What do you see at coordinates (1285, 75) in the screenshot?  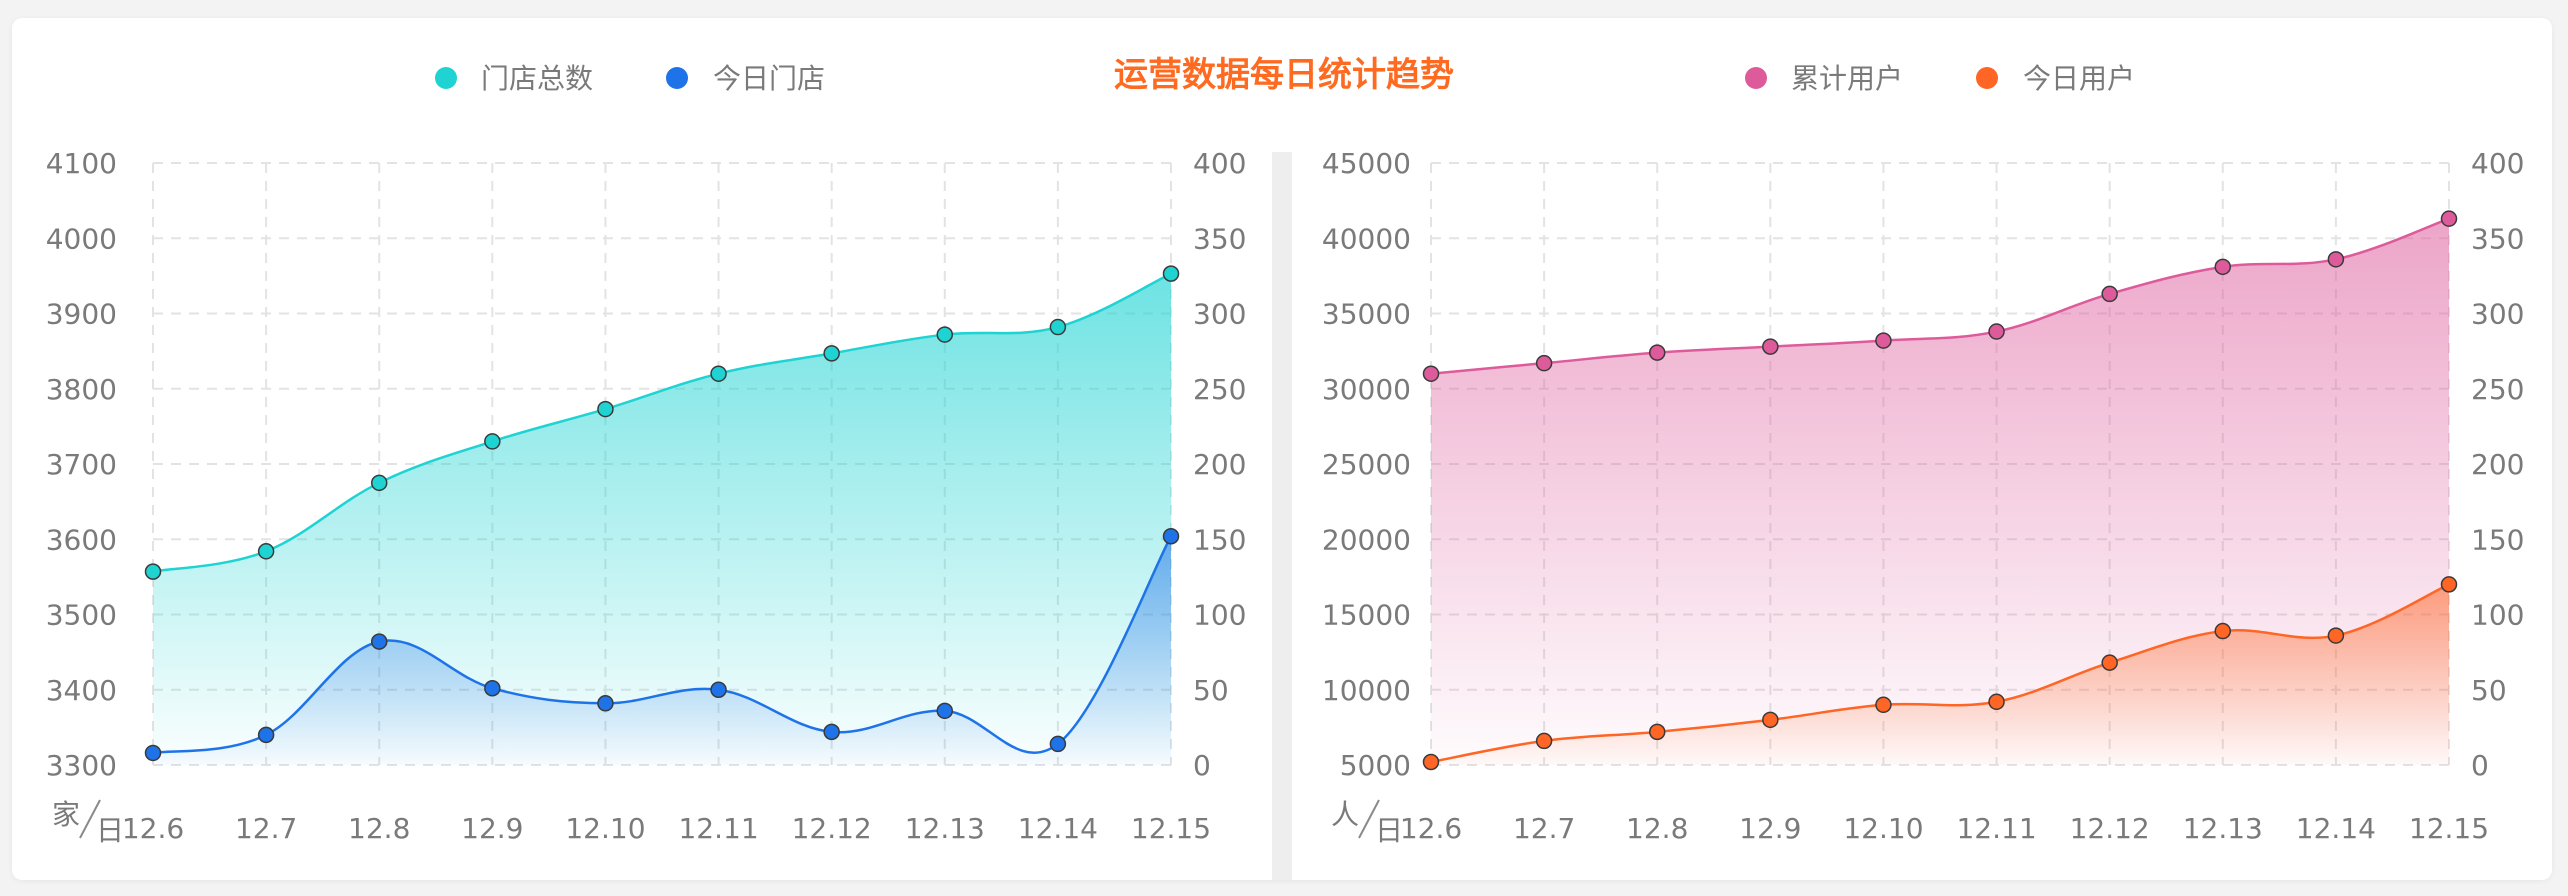 I see `header: 门店总数 今日门店 运营数据每日统计趋势 累计用户 今日用户` at bounding box center [1285, 75].